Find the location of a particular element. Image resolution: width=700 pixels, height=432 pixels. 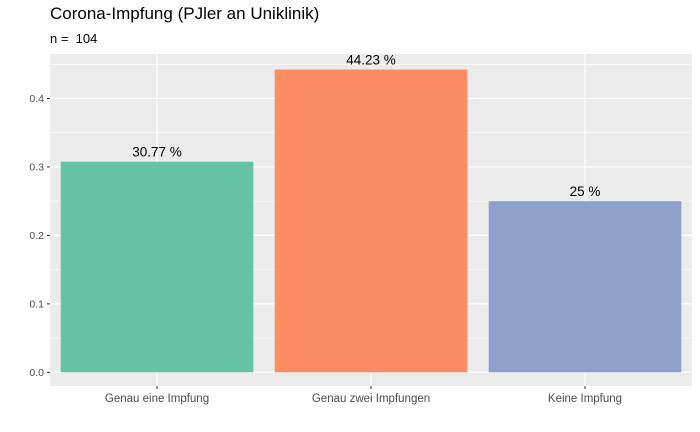

data-label: 44.23 % is located at coordinates (371, 60).